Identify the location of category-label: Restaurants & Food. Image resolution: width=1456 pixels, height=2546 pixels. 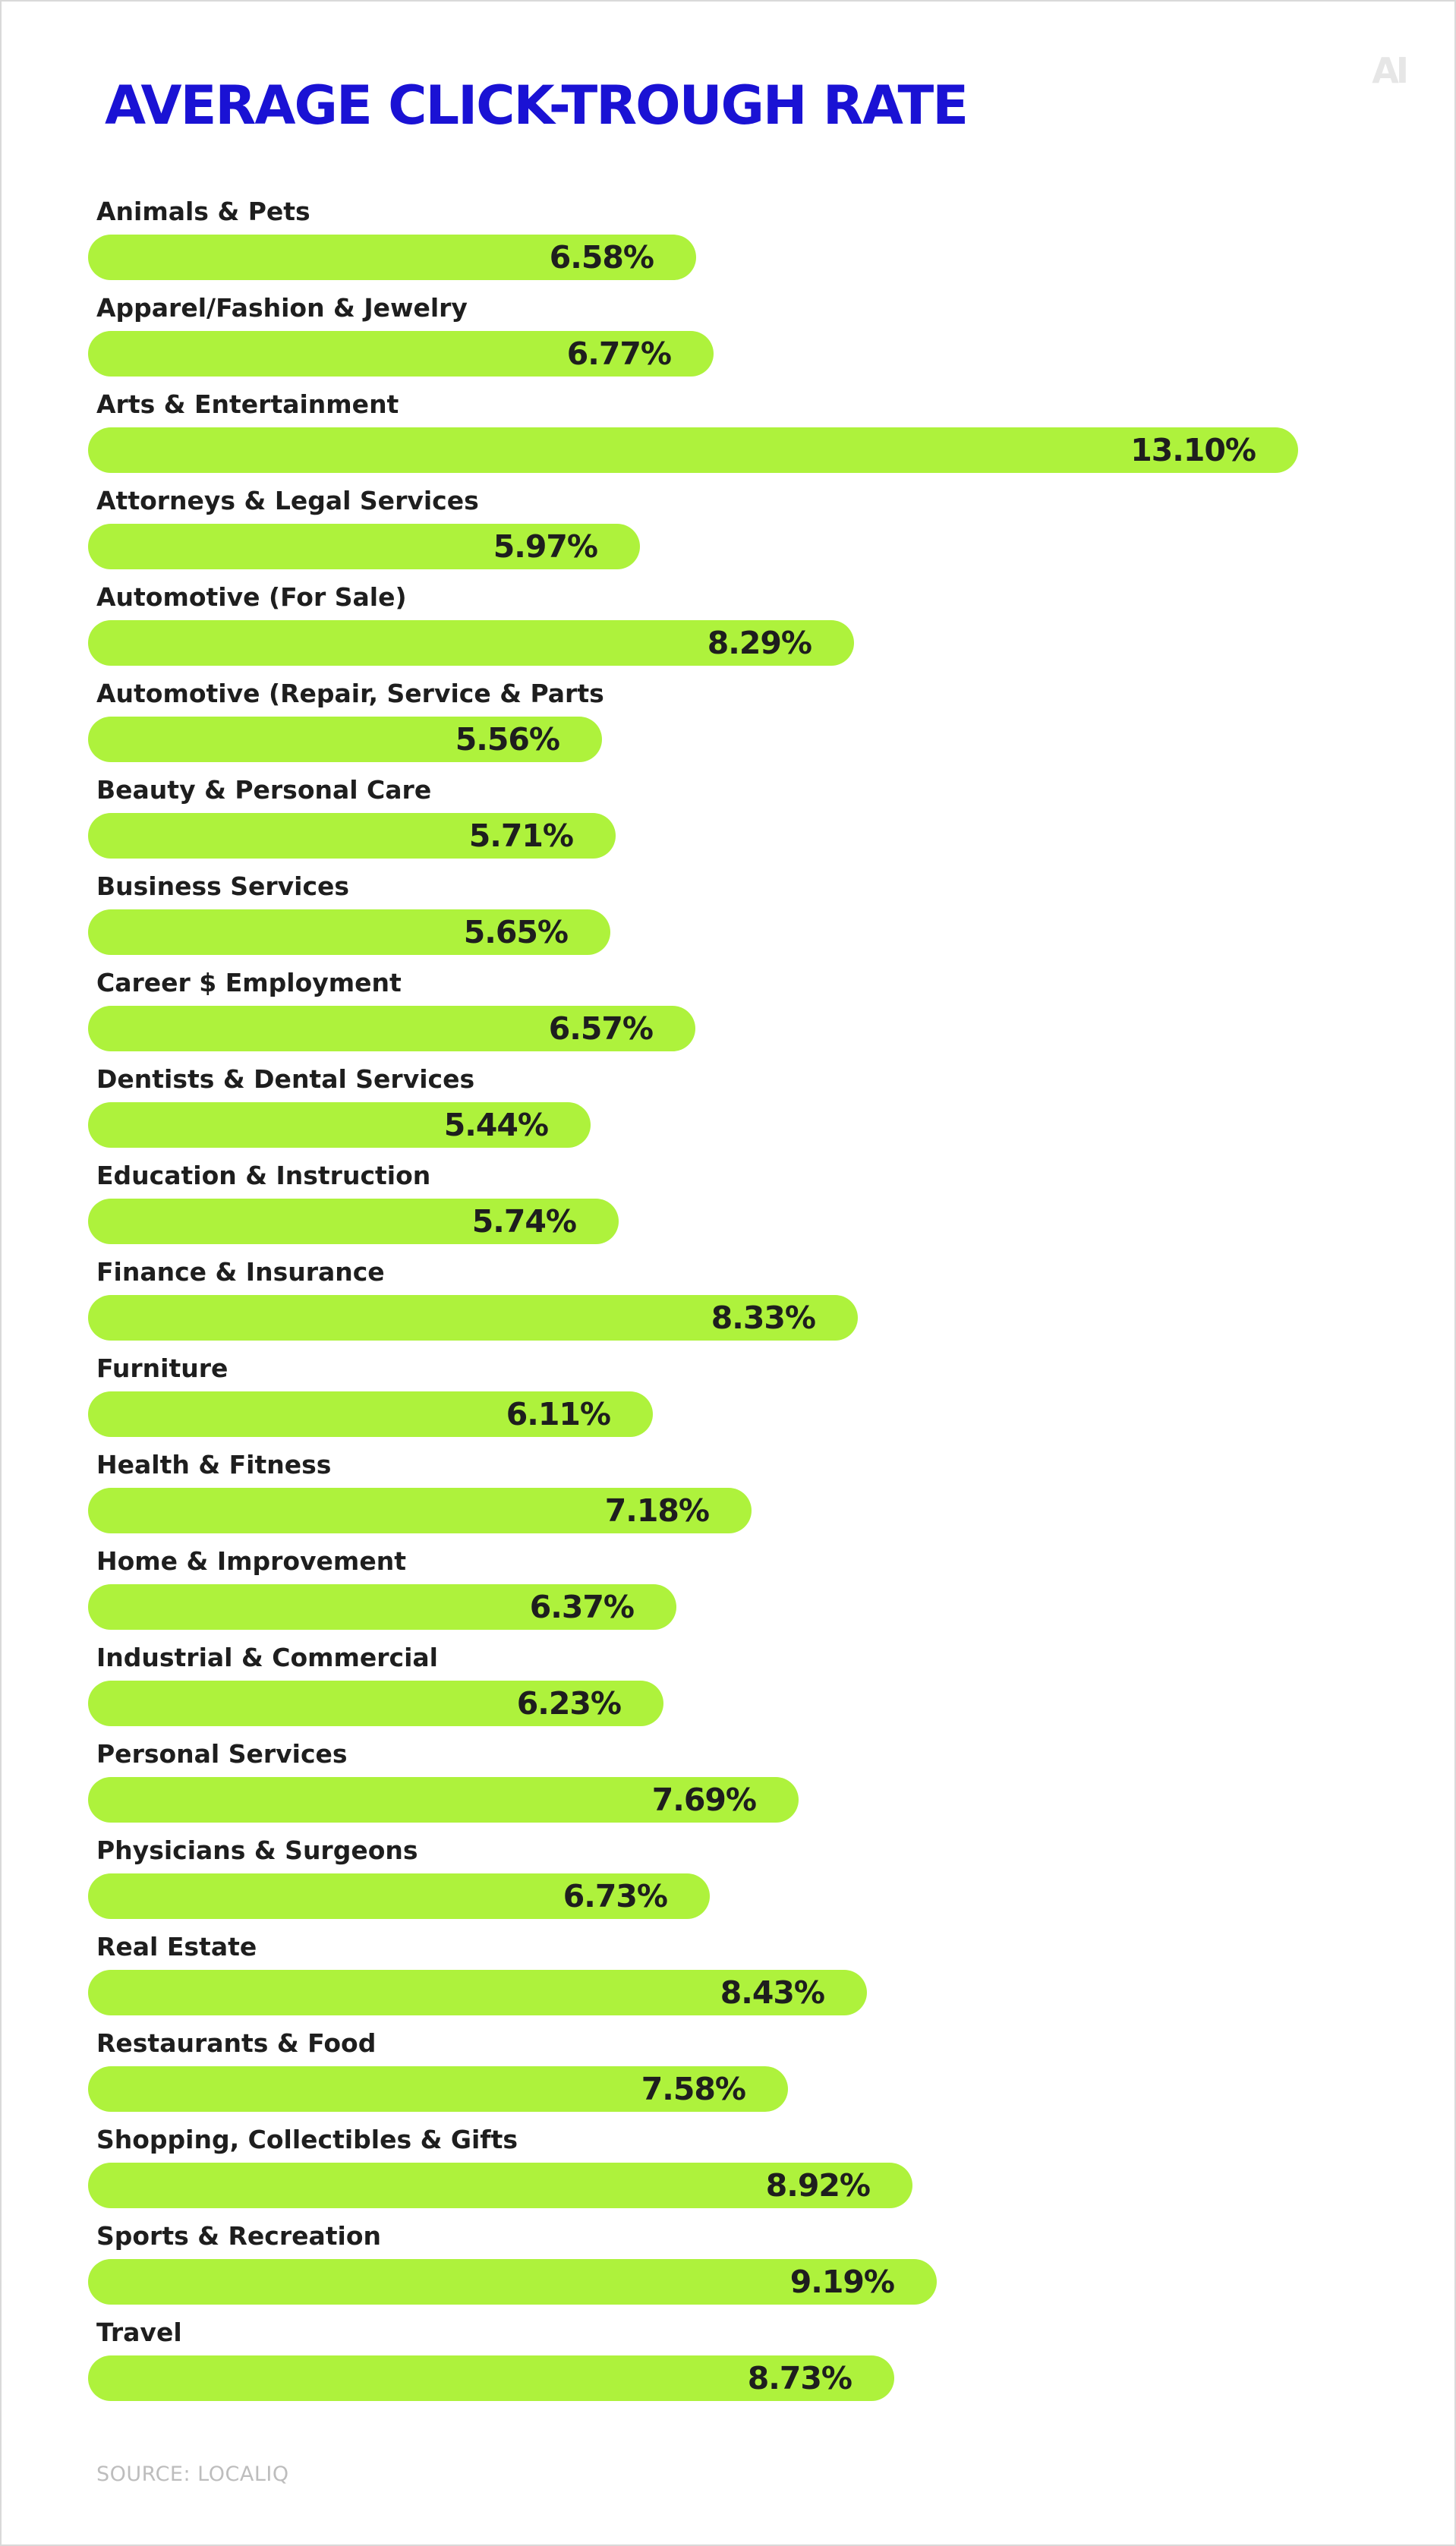
(236, 2043).